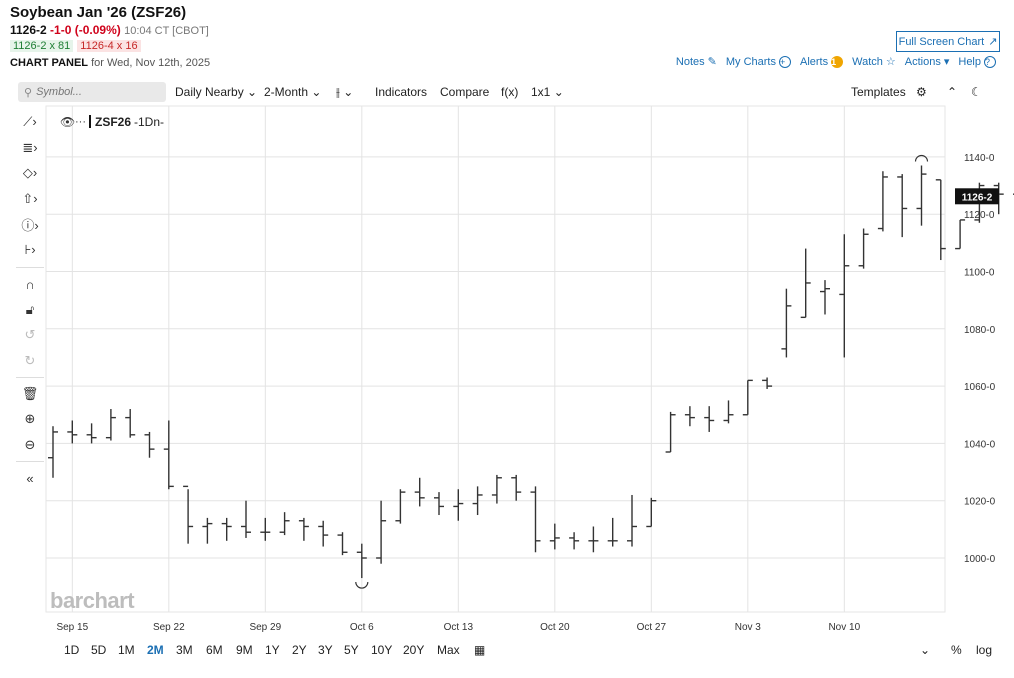 The height and width of the screenshot is (678, 1014). What do you see at coordinates (299, 650) in the screenshot?
I see `range-button-2y: 2Y` at bounding box center [299, 650].